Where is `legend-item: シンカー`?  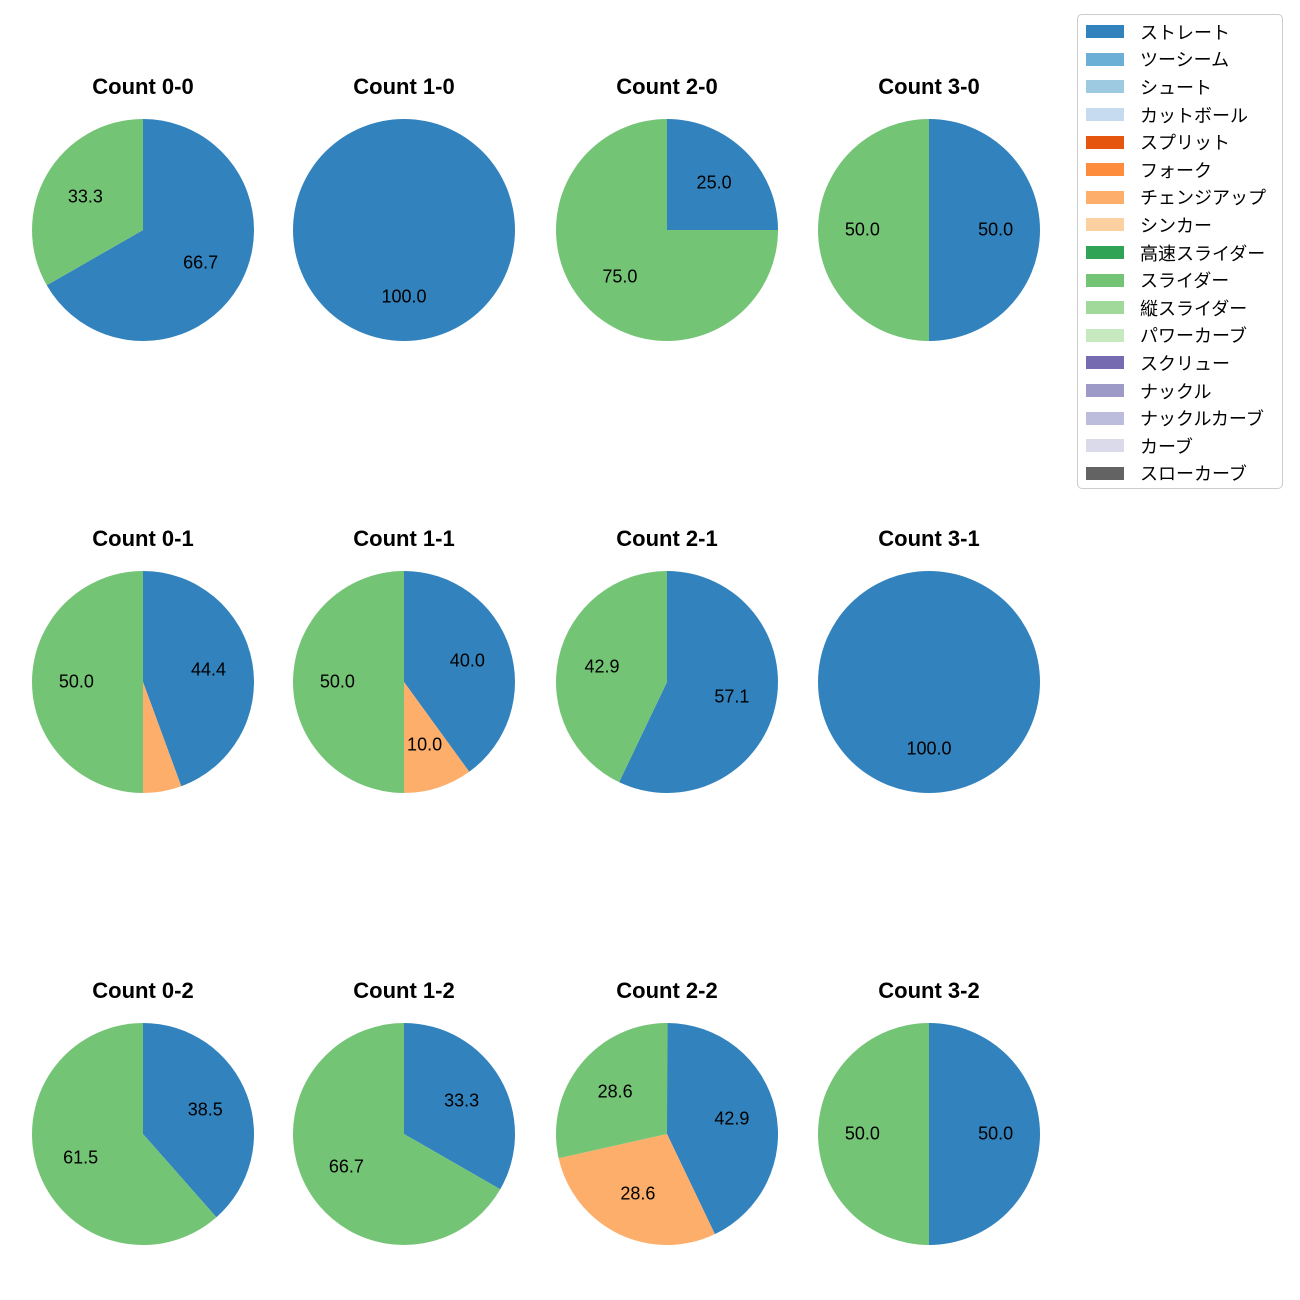 legend-item: シンカー is located at coordinates (1180, 225).